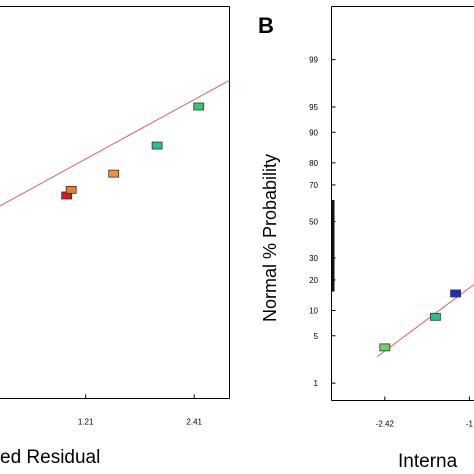  What do you see at coordinates (86, 422) in the screenshot?
I see `panel-a-x-tick-label: 1.21` at bounding box center [86, 422].